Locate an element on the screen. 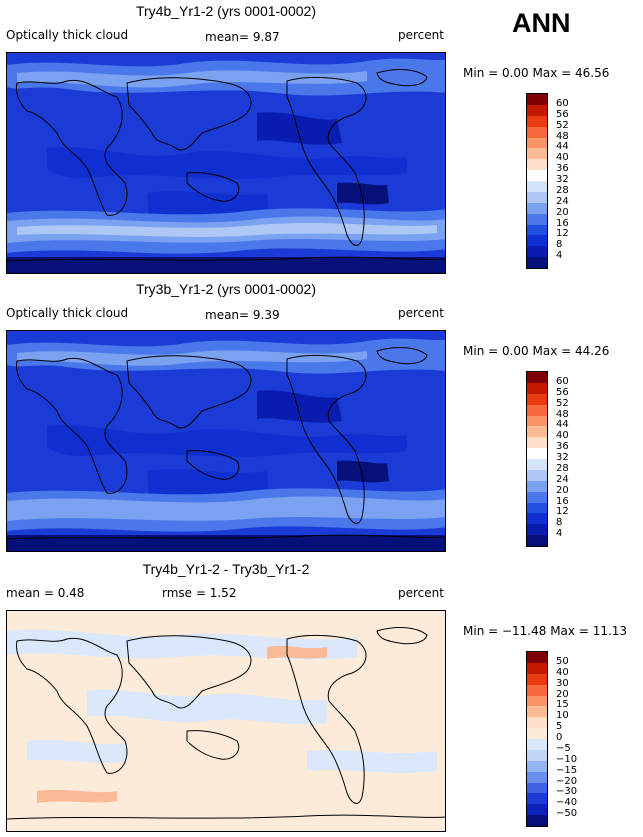 This screenshot has height=837, width=643. colorbar-label: 30 is located at coordinates (562, 683).